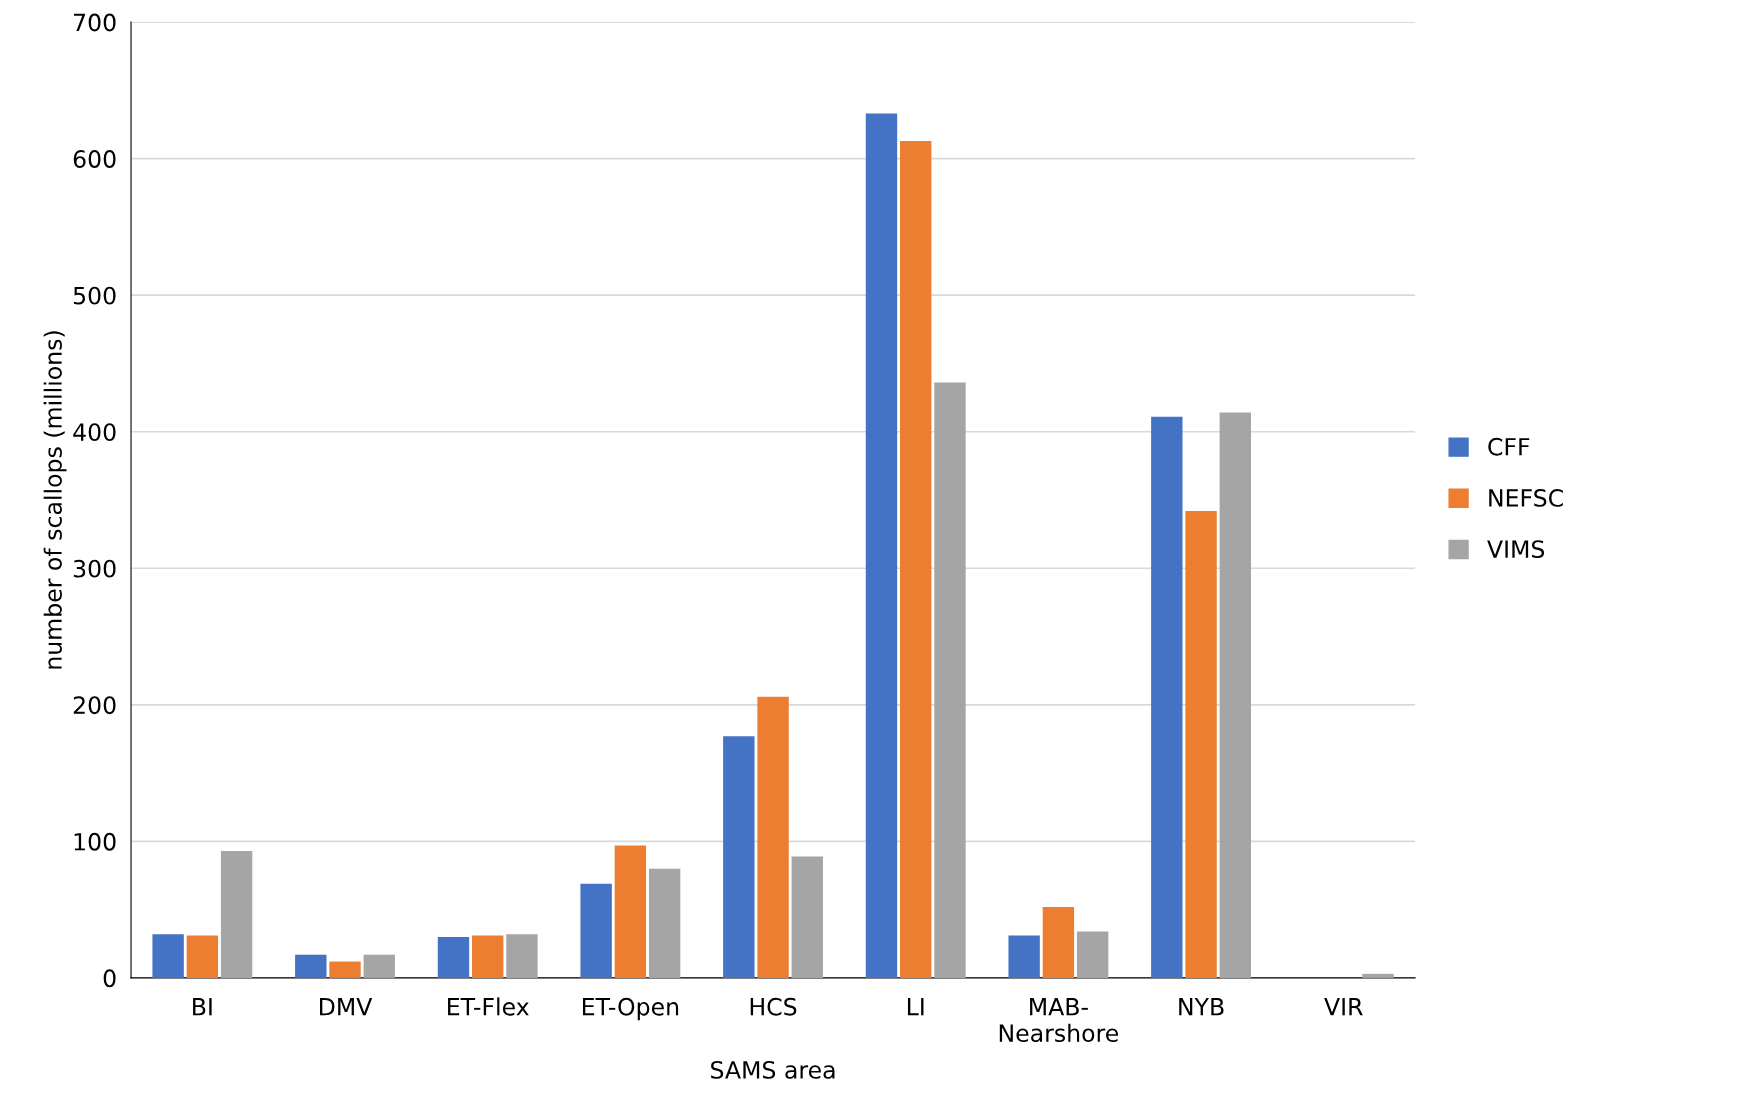  What do you see at coordinates (1526, 498) in the screenshot?
I see `legend-label: NEFSC` at bounding box center [1526, 498].